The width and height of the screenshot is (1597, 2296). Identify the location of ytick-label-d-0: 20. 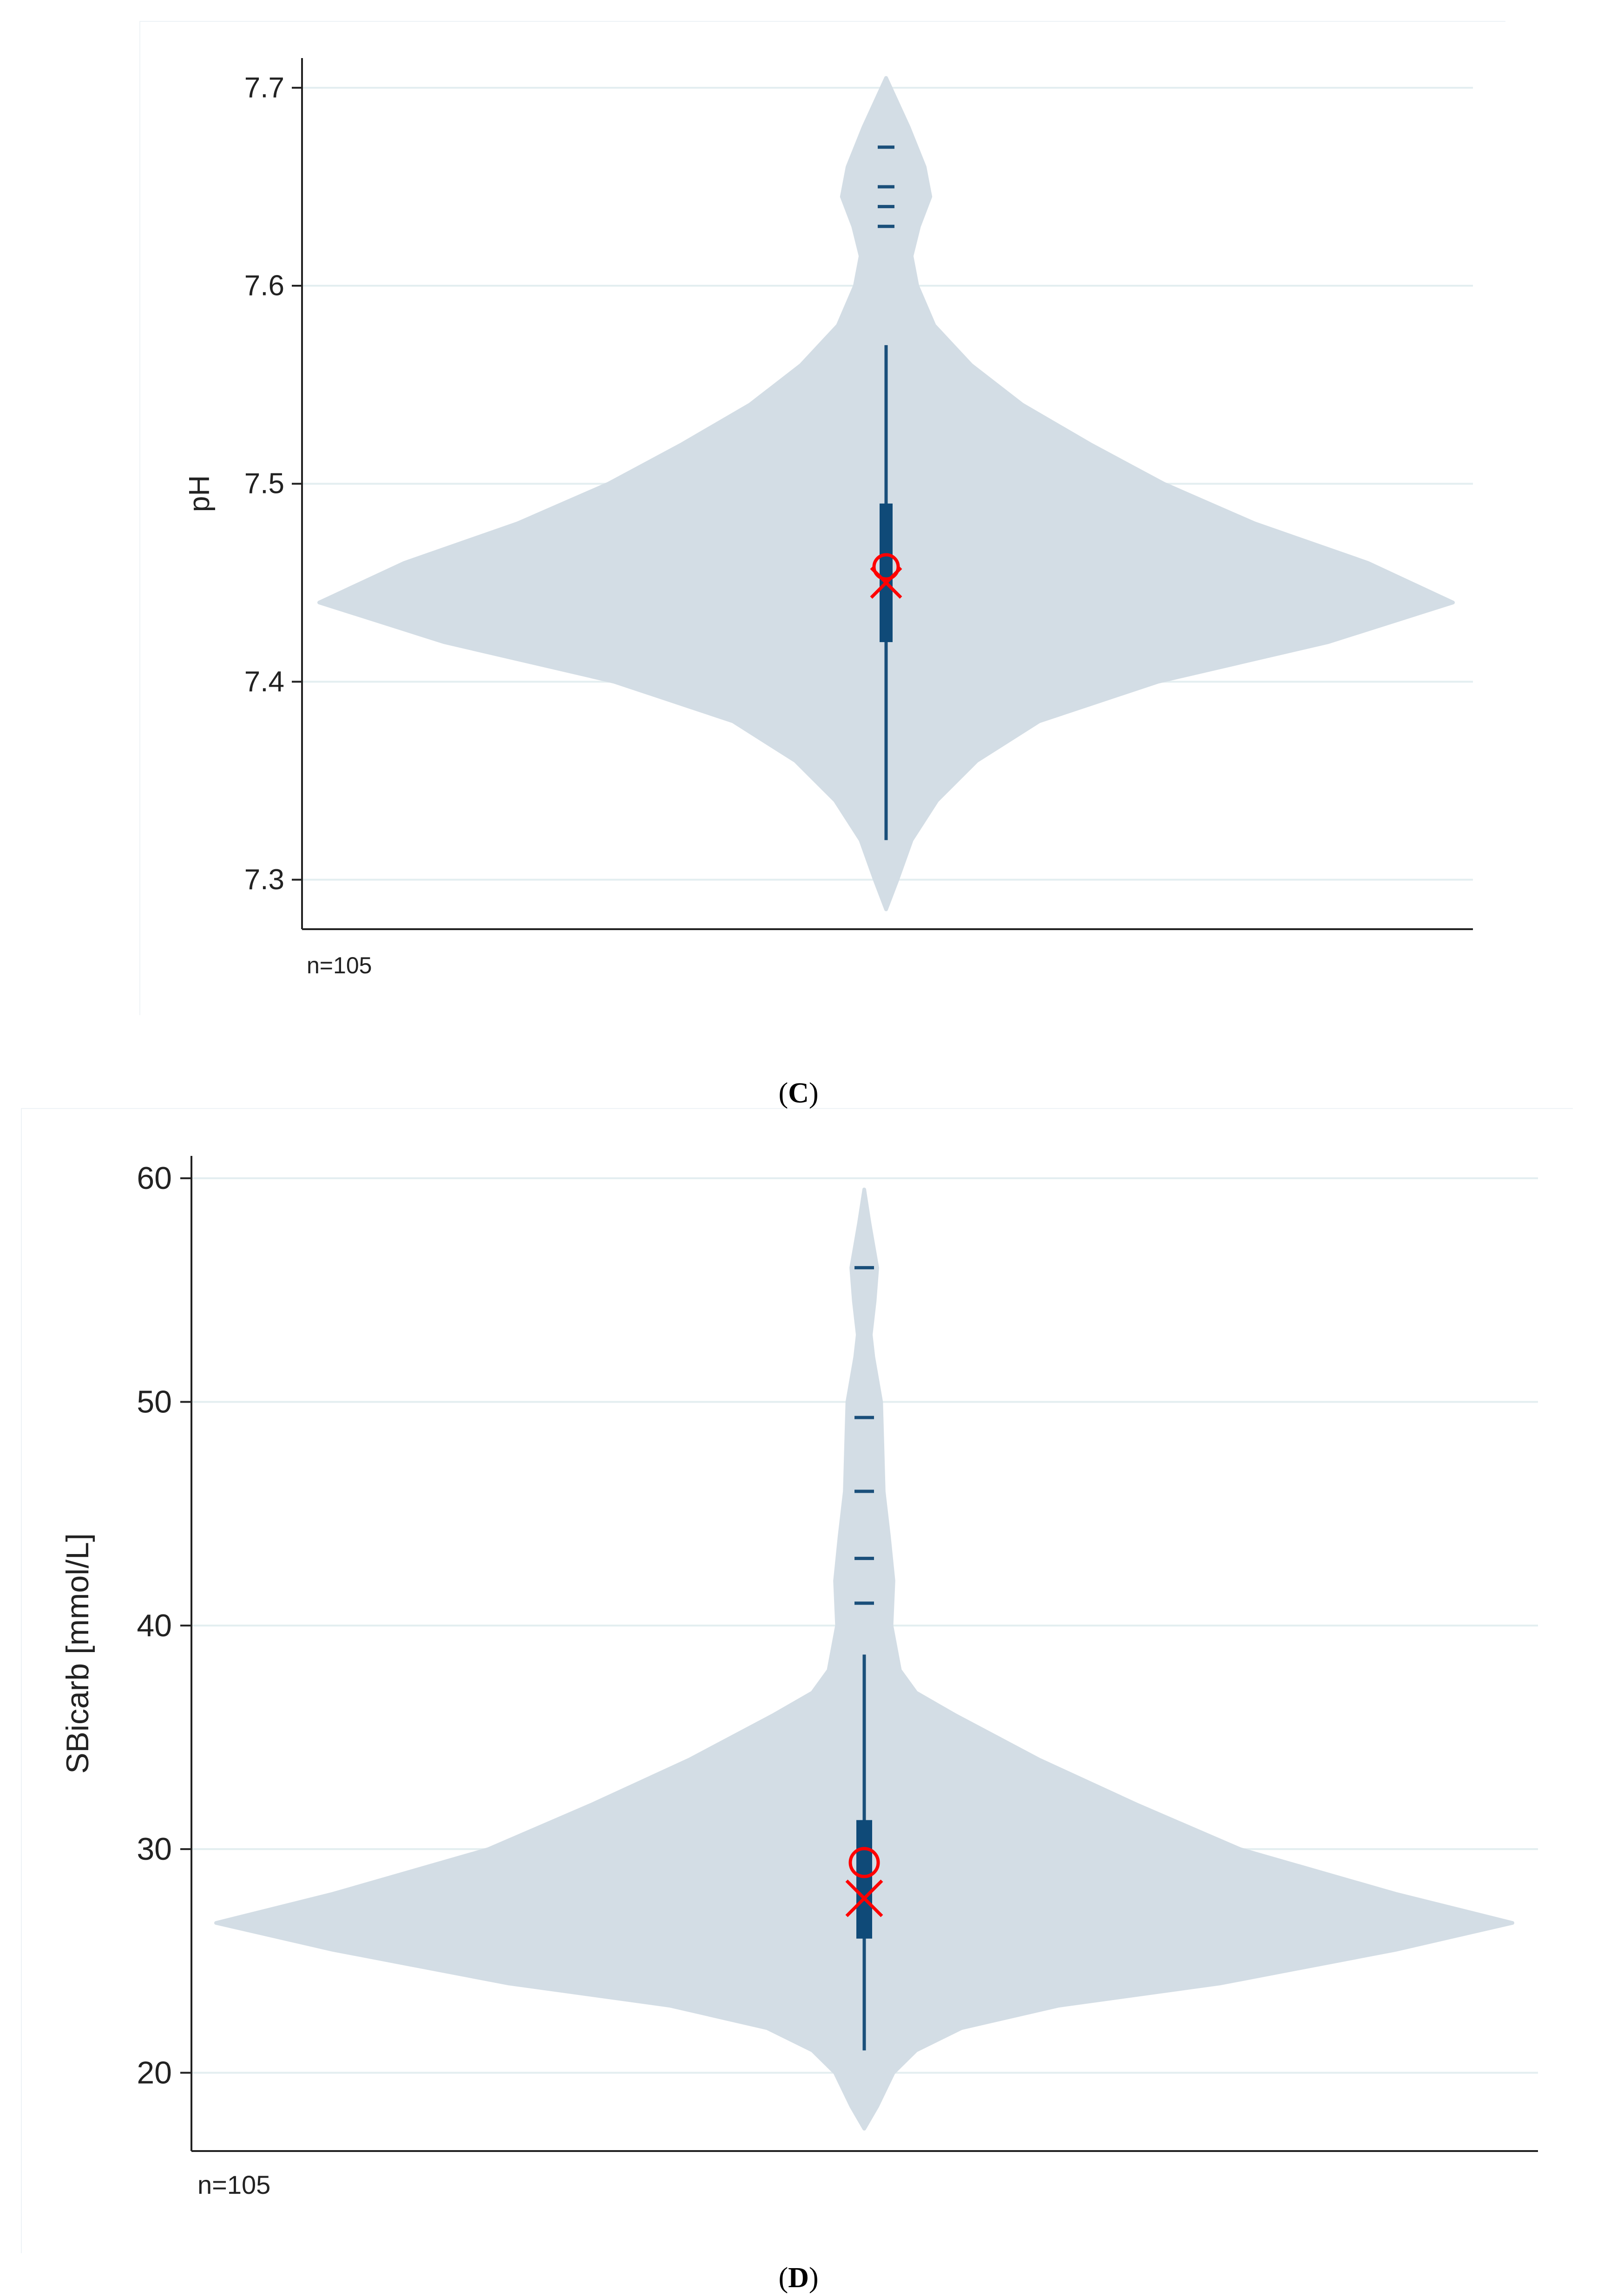
(154, 2073).